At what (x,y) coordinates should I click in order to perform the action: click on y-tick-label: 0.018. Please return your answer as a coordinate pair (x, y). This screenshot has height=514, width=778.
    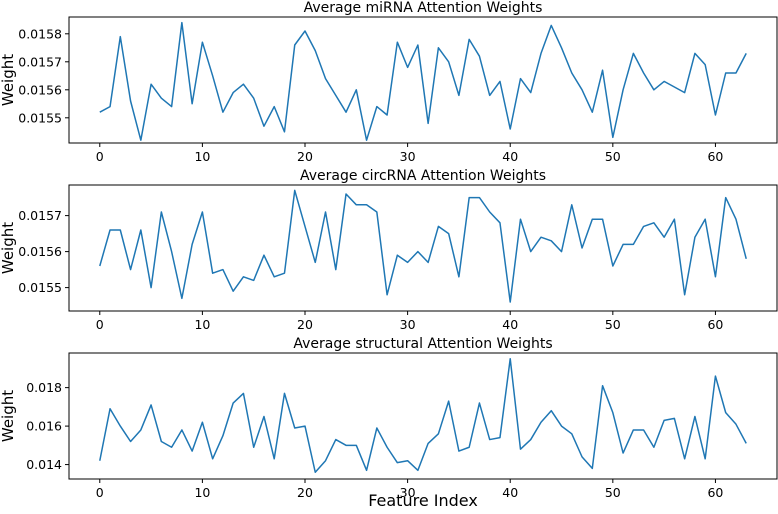
    Looking at the image, I should click on (44, 387).